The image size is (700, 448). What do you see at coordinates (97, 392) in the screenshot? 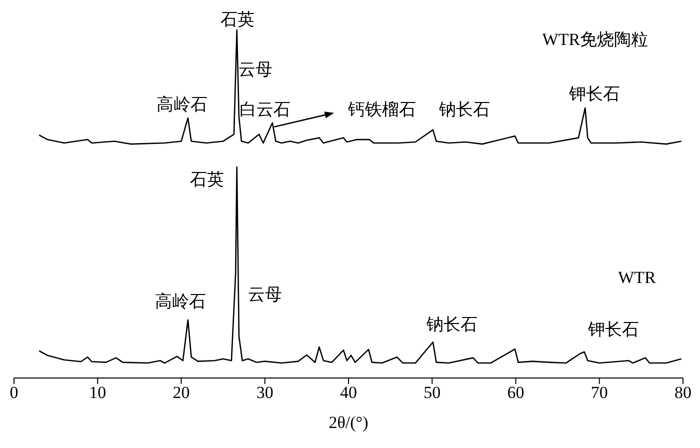
I see `x-tick-label: 10` at bounding box center [97, 392].